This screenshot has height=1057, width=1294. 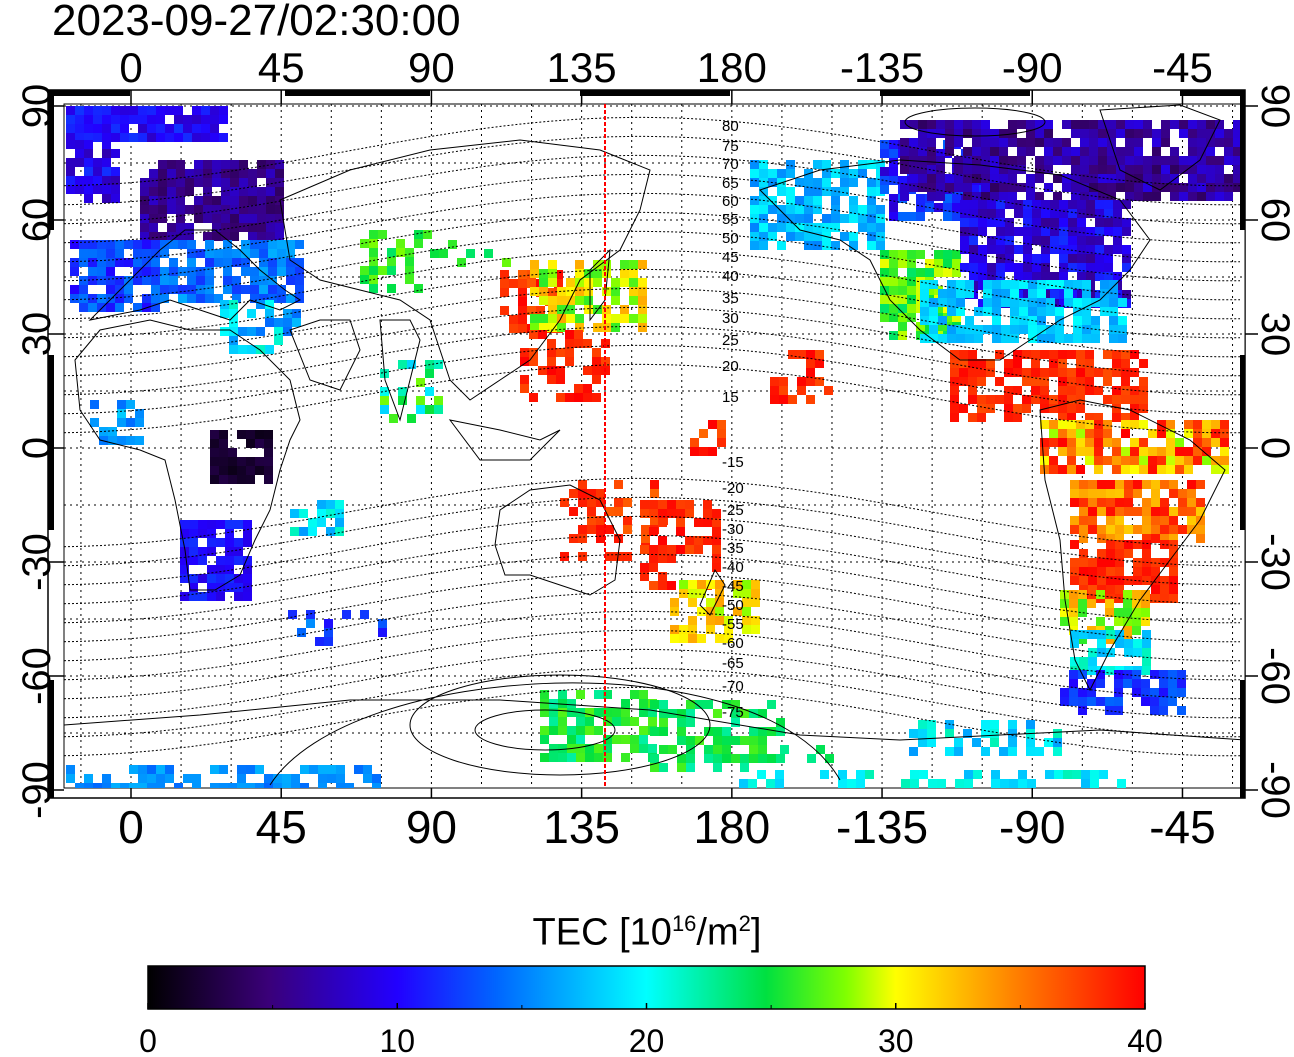 I want to click on mlat-label-south: -60, so click(x=733, y=643).